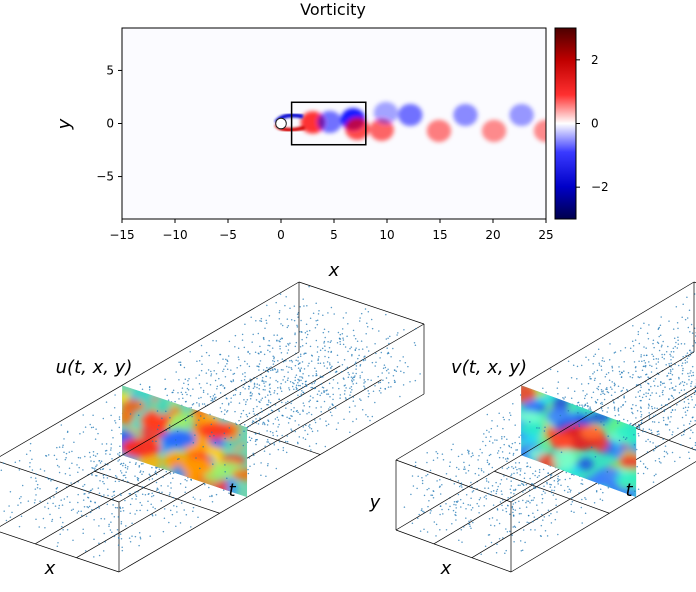  I want to click on x-tick-label: 10, so click(386, 235).